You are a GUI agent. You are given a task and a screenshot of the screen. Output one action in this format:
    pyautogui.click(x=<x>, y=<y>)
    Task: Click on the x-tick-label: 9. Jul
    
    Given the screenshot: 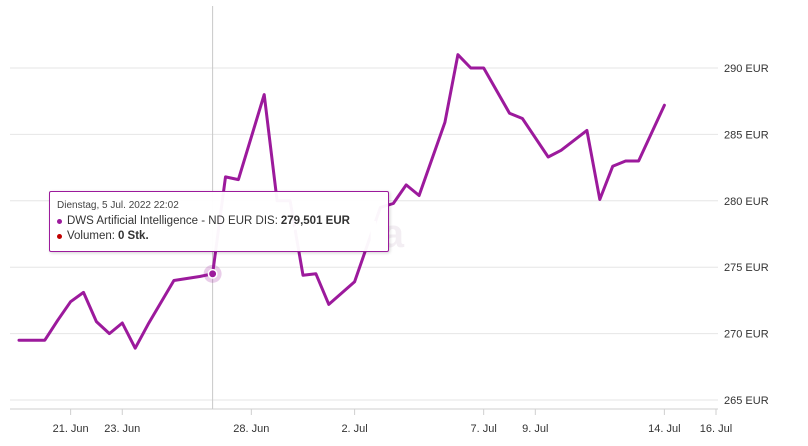 What is the action you would take?
    pyautogui.click(x=535, y=429)
    